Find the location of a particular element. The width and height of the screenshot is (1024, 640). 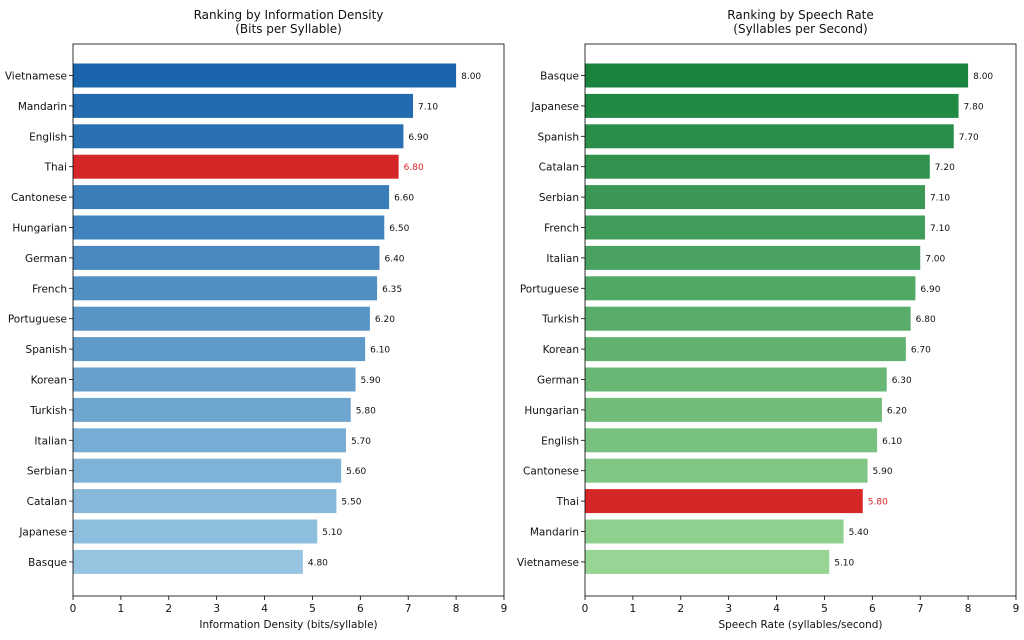

value-label: 6.40 is located at coordinates (394, 259).